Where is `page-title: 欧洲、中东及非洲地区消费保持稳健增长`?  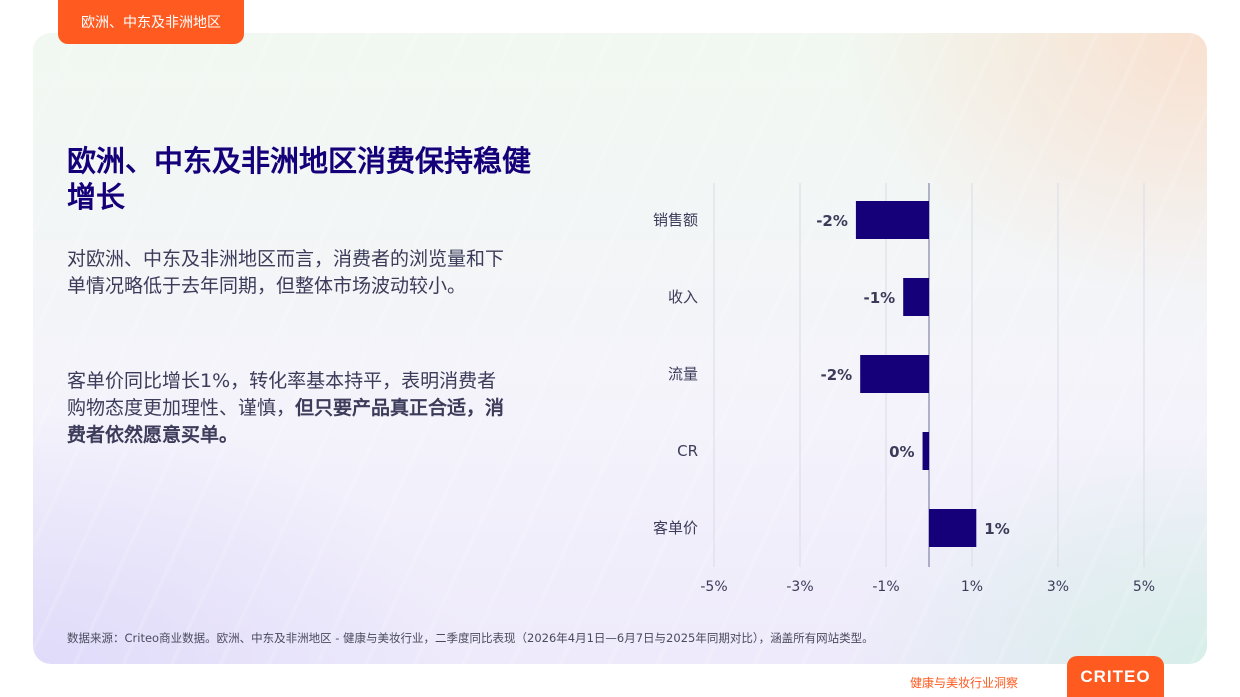
page-title: 欧洲、中东及非洲地区消费保持稳健增长 is located at coordinates (299, 179).